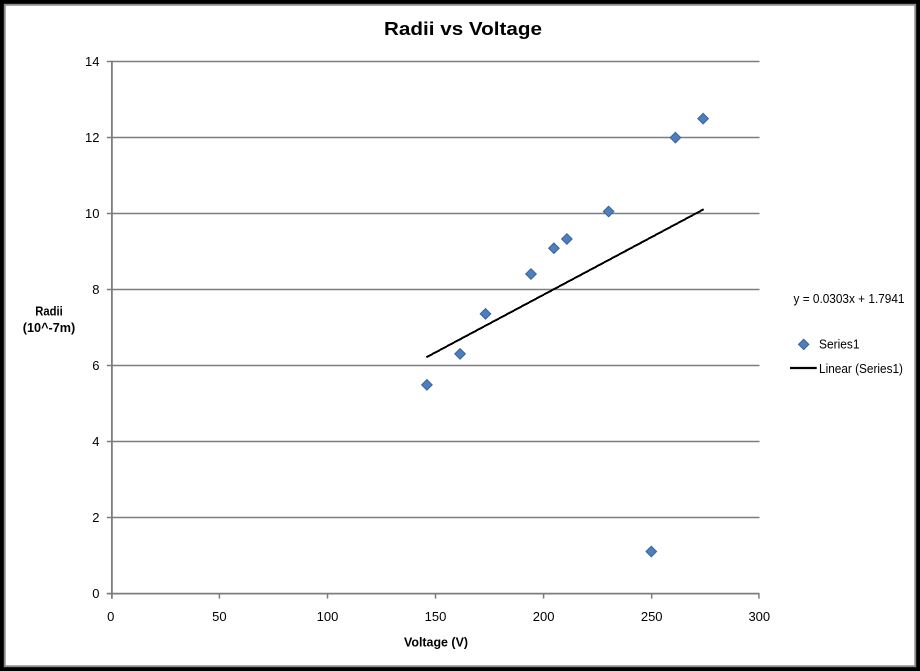 This screenshot has width=920, height=671. I want to click on svg-text: 10, so click(92, 213).